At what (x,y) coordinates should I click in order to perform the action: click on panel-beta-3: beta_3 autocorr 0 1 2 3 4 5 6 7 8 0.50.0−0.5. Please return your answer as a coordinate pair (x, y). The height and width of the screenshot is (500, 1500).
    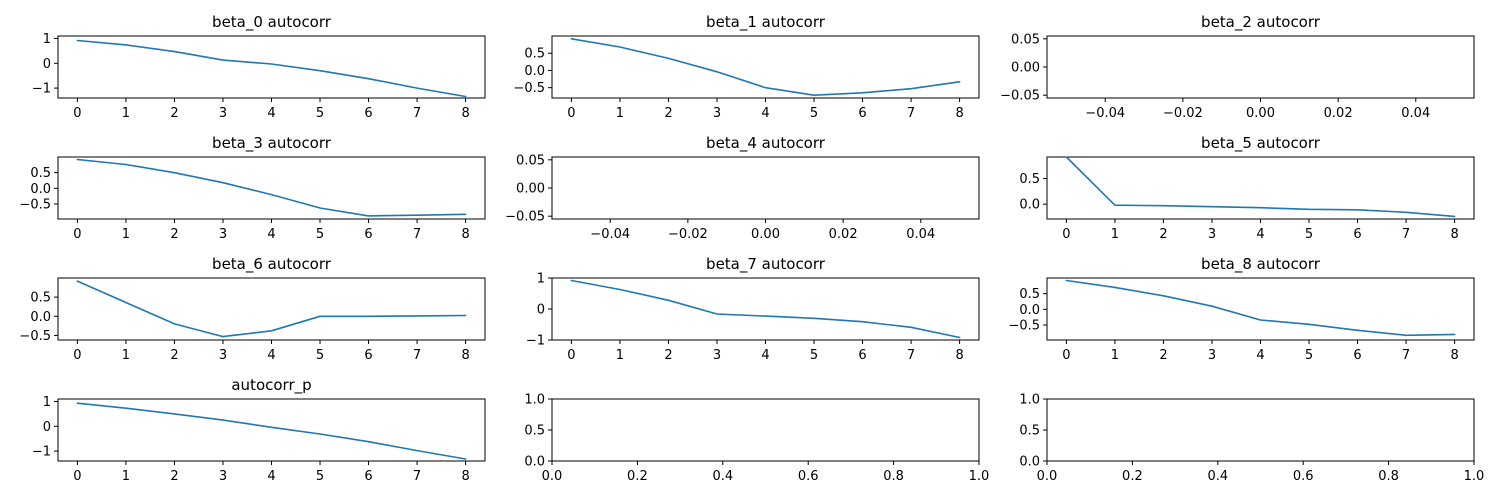
    Looking at the image, I should click on (252, 188).